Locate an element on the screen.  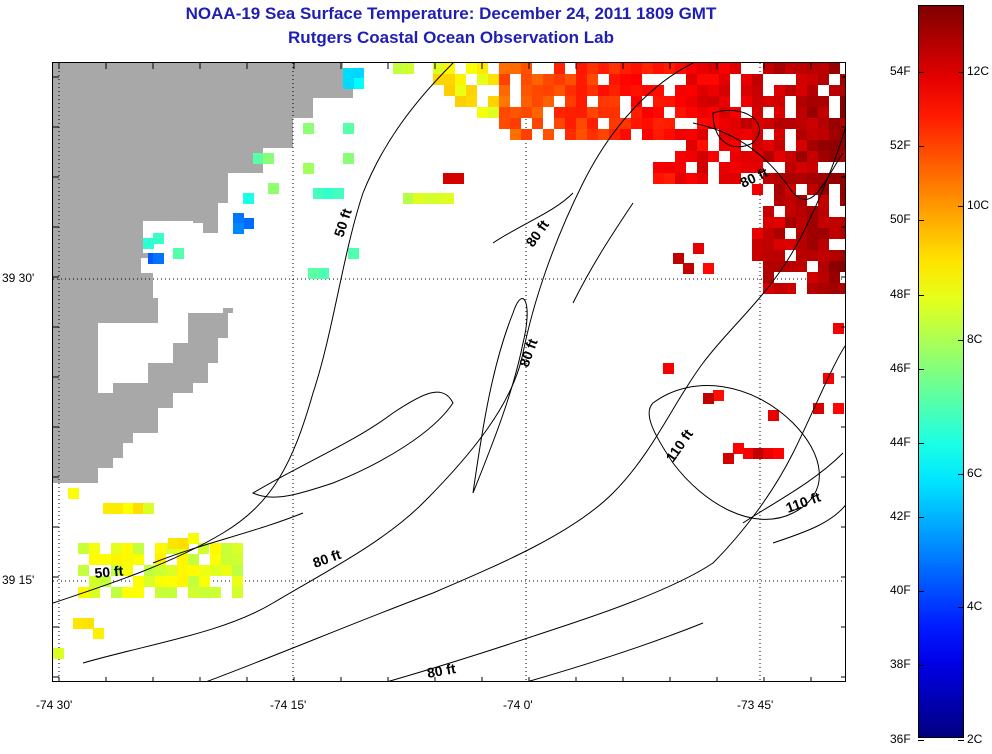
colorbar-f-label: 38F is located at coordinates (900, 664).